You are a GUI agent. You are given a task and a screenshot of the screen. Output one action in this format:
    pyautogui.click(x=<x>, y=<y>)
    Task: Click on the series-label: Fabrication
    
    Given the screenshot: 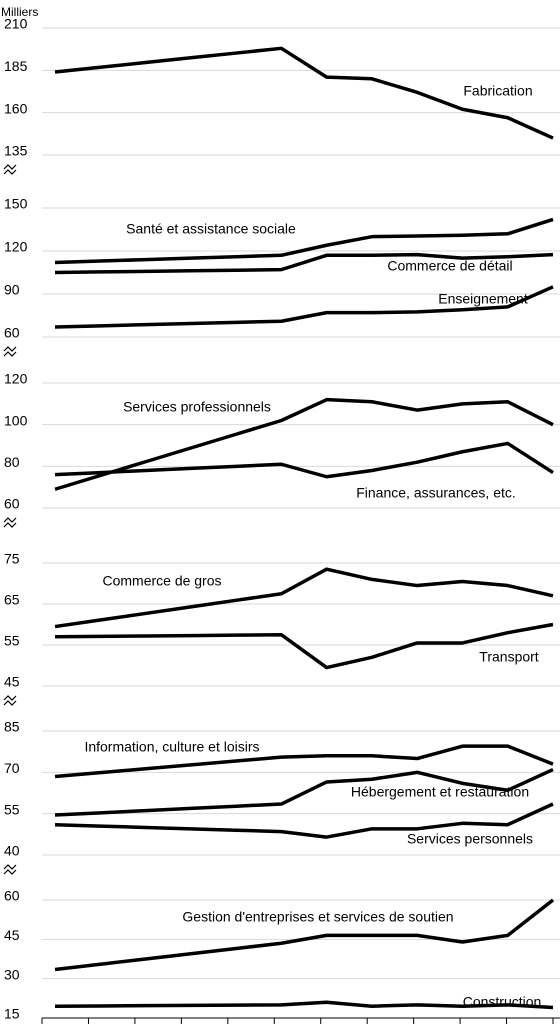 What is the action you would take?
    pyautogui.click(x=497, y=91)
    